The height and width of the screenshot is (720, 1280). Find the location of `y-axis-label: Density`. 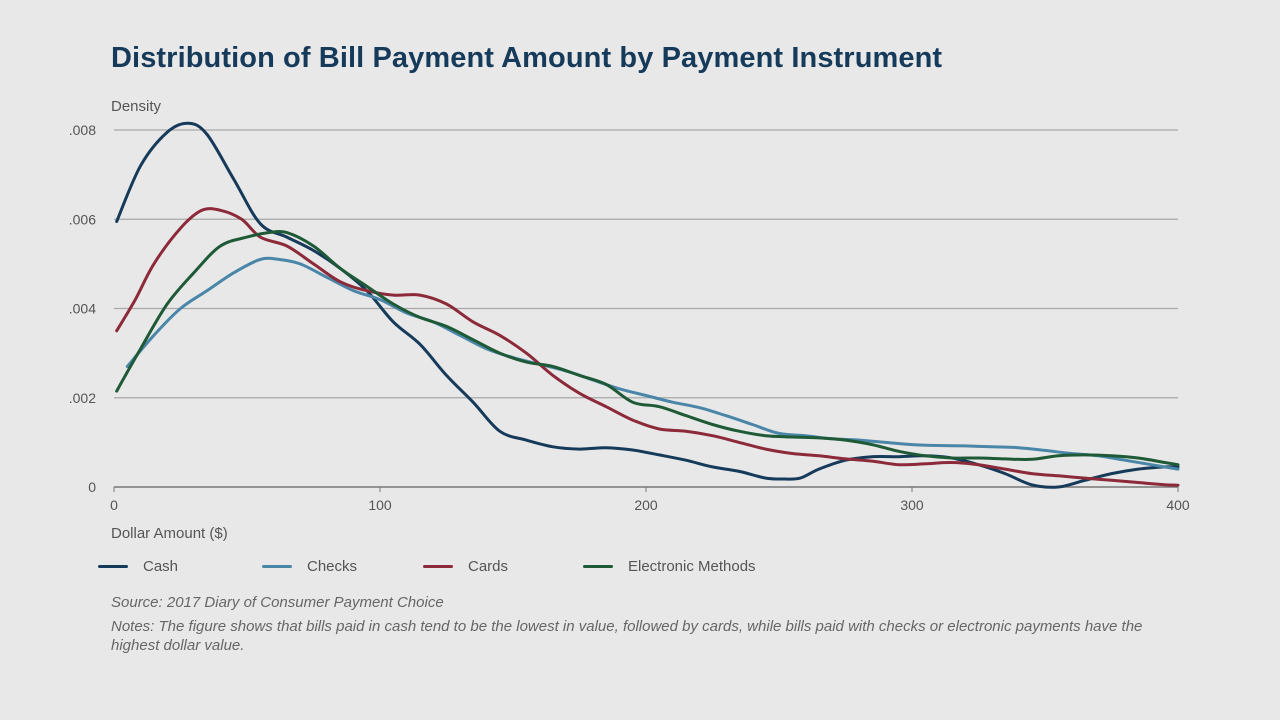

y-axis-label: Density is located at coordinates (136, 106).